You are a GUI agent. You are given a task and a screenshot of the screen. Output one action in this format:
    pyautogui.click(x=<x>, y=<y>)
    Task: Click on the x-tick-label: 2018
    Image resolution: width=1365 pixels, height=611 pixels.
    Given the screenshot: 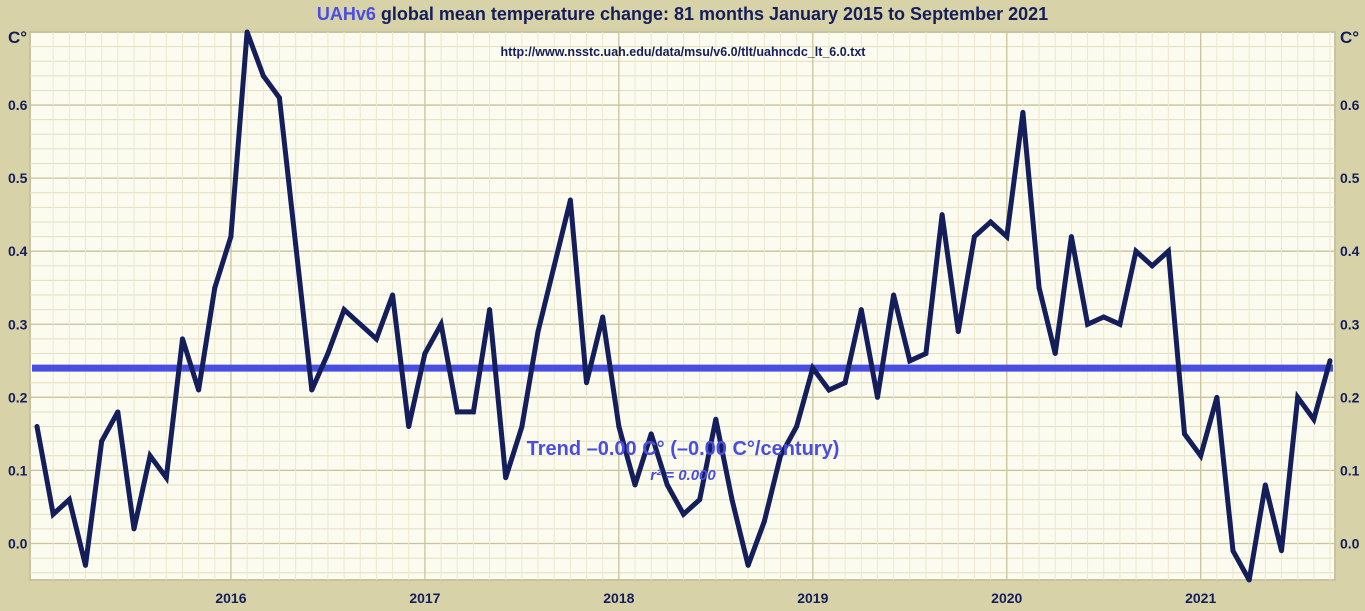 What is the action you would take?
    pyautogui.click(x=618, y=598)
    